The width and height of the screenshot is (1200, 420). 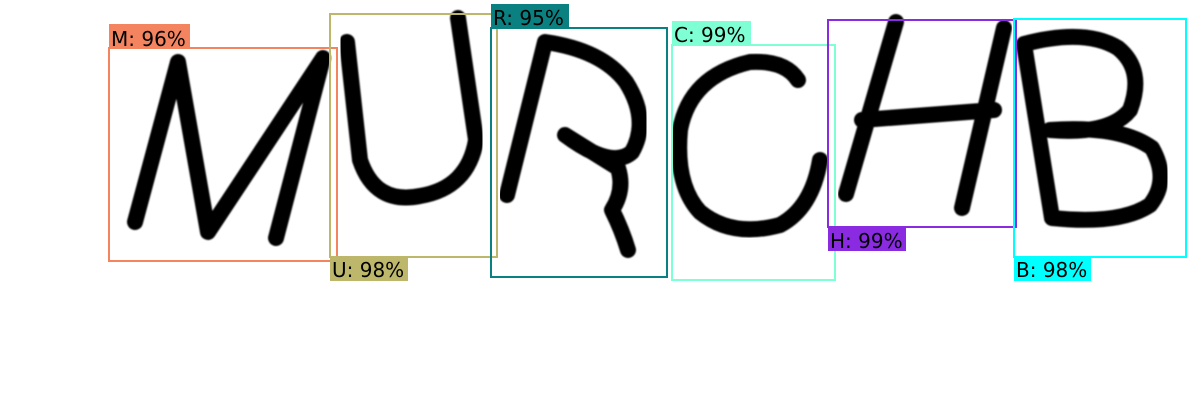 What do you see at coordinates (573, 146) in the screenshot?
I see `glyph-r` at bounding box center [573, 146].